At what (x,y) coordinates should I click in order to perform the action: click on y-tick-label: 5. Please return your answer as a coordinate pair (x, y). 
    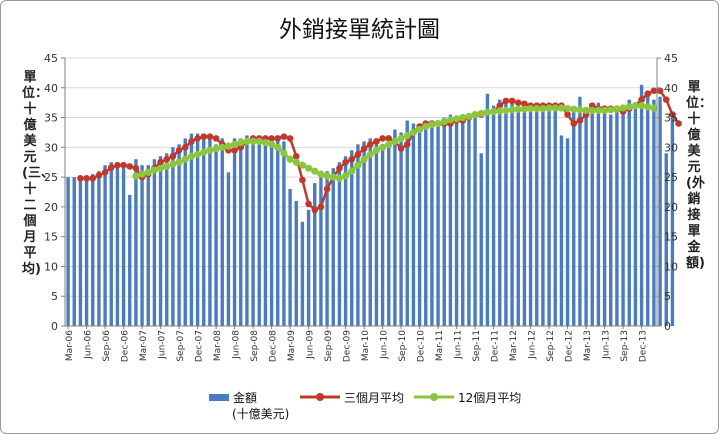
    Looking at the image, I should click on (54, 296).